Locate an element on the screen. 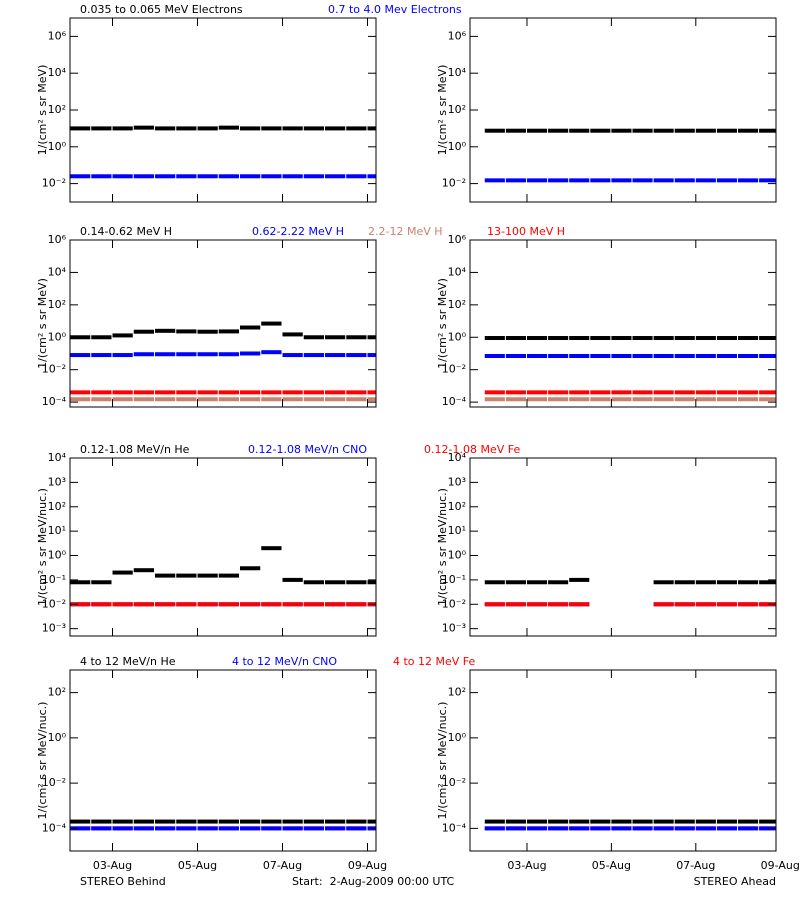 The height and width of the screenshot is (904, 800). x-tick-label: 07-Aug is located at coordinates (695, 865).